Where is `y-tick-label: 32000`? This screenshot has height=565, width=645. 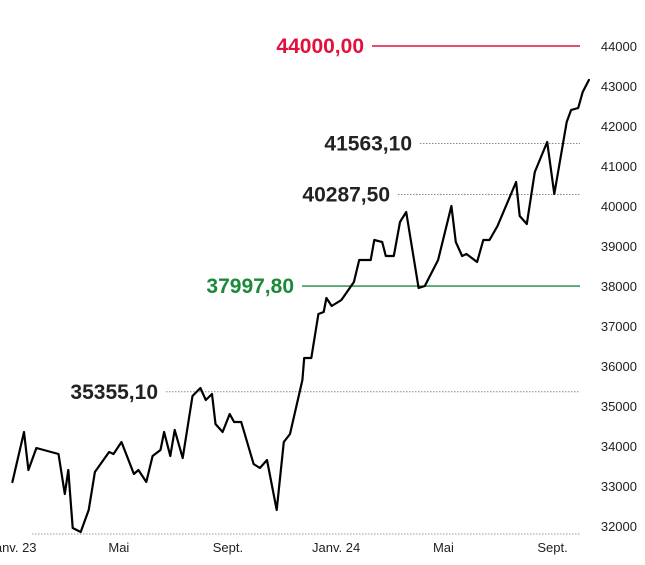 y-tick-label: 32000 is located at coordinates (619, 526).